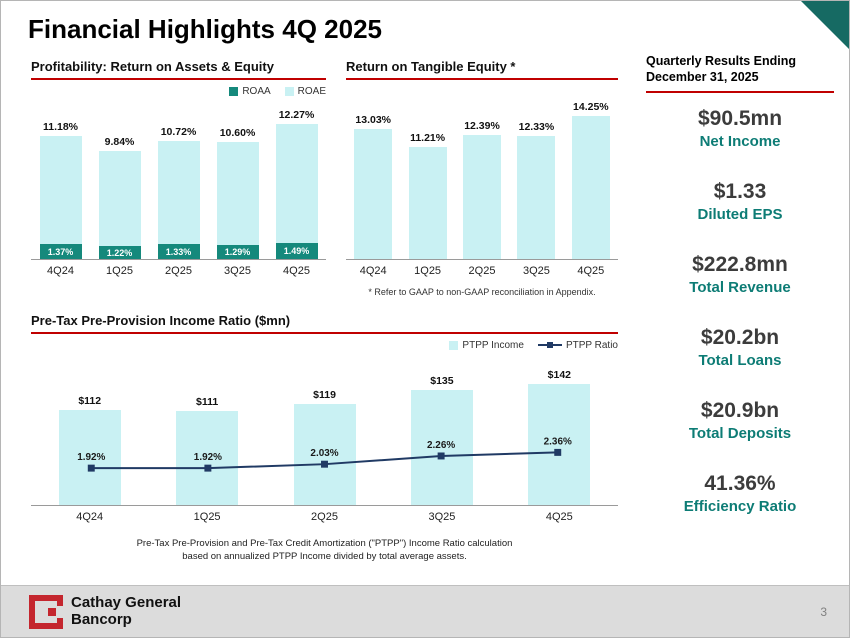  Describe the element at coordinates (296, 115) in the screenshot. I see `bar-value-label: 12.27%` at that location.